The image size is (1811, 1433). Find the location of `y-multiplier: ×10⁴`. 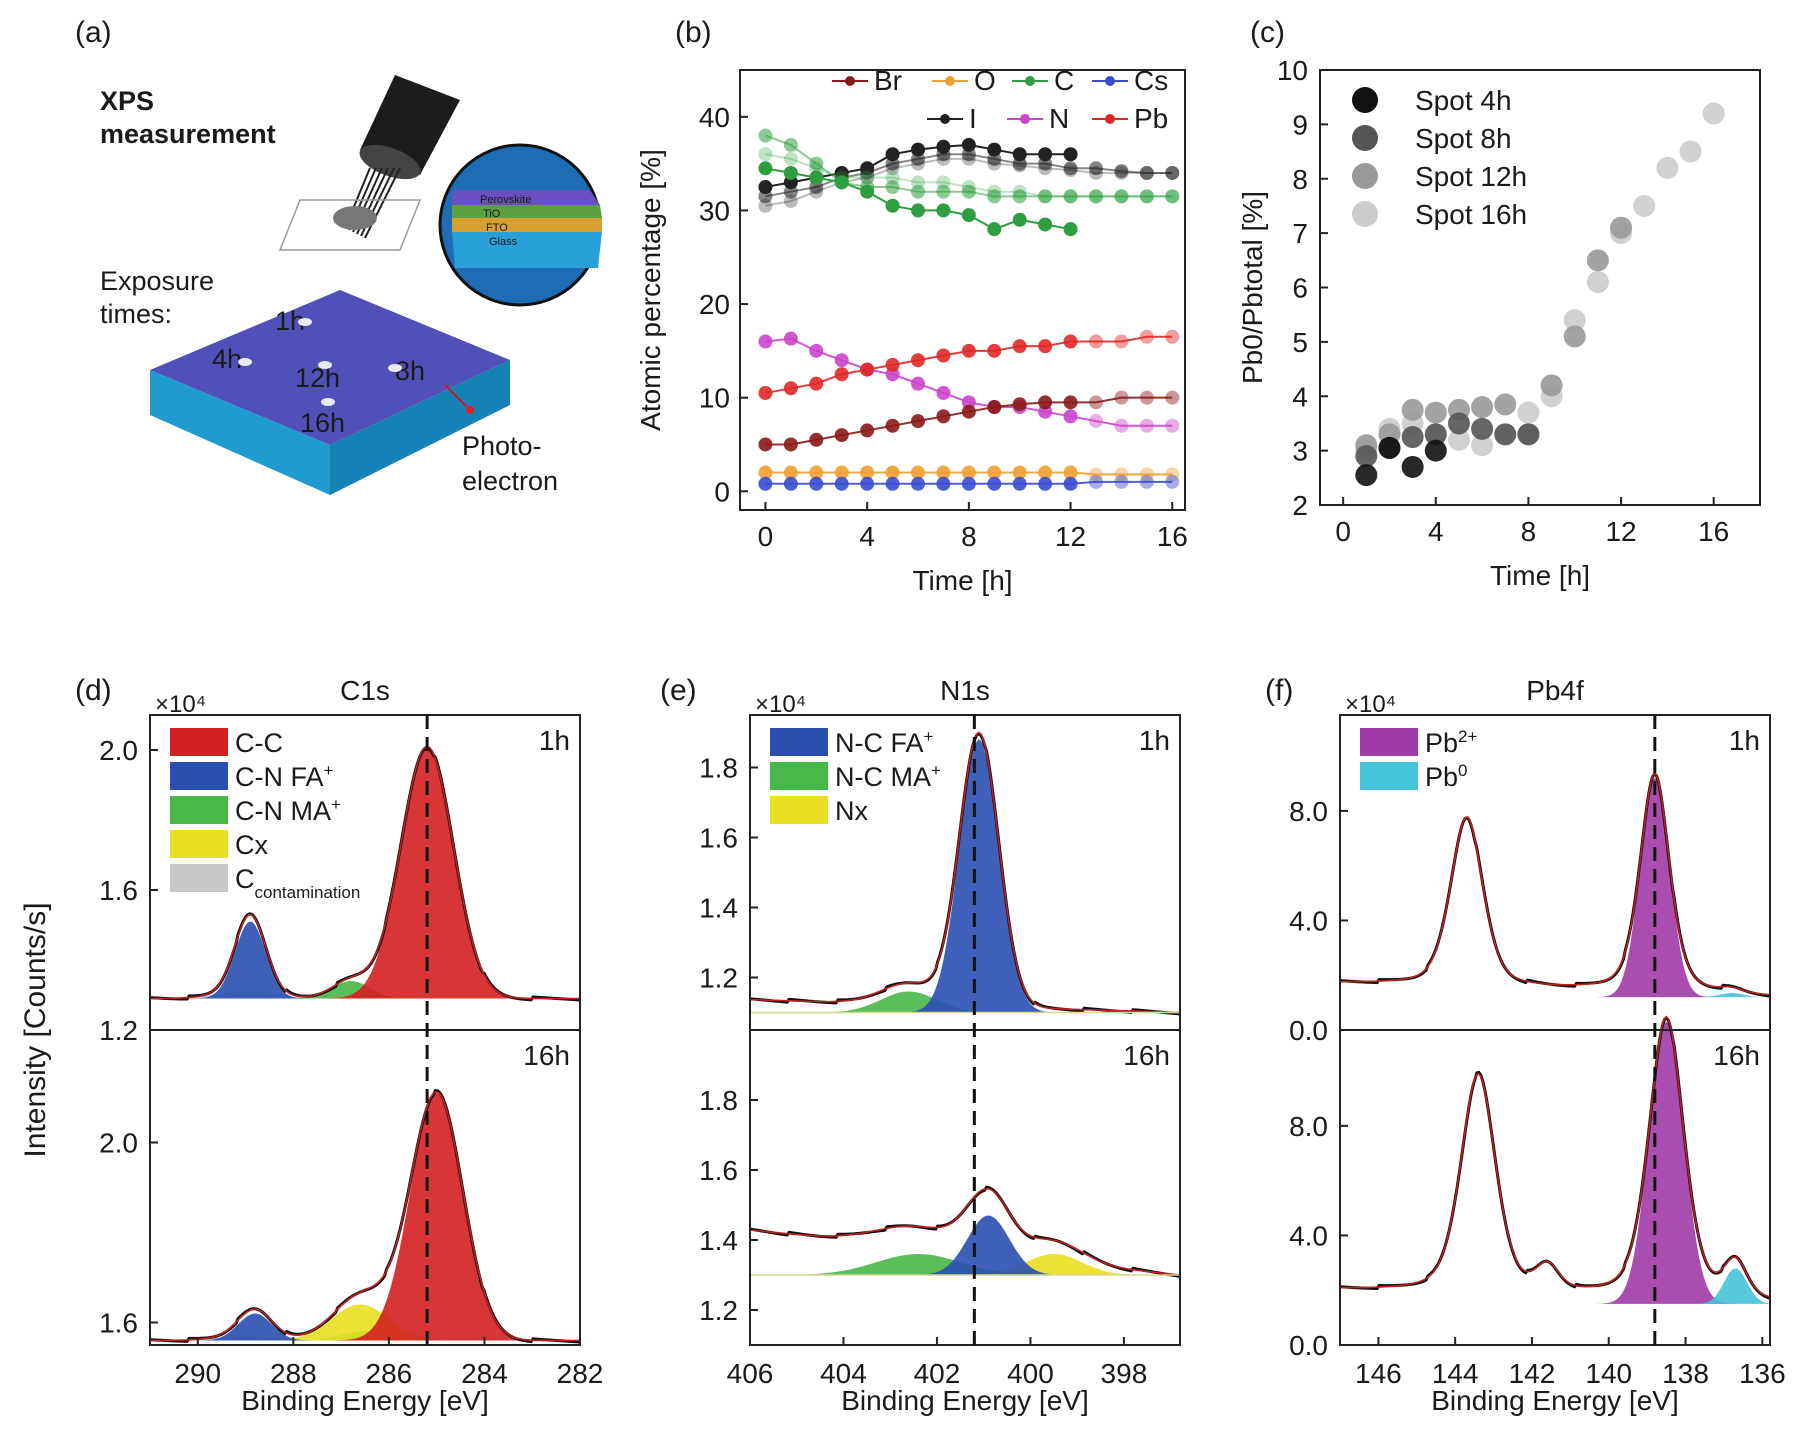

y-multiplier: ×10⁴ is located at coordinates (1370, 704).